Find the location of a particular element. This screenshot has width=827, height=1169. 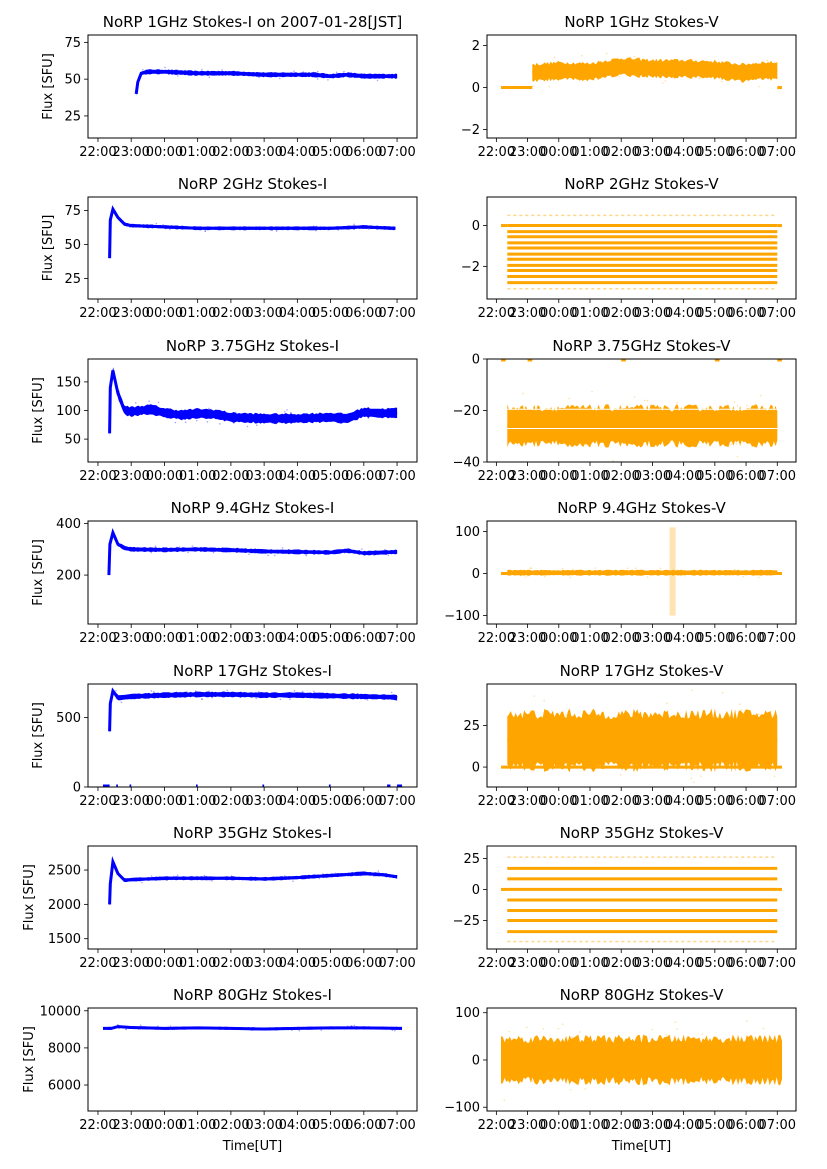

x-tick-label: 23:00 is located at coordinates (130, 476).